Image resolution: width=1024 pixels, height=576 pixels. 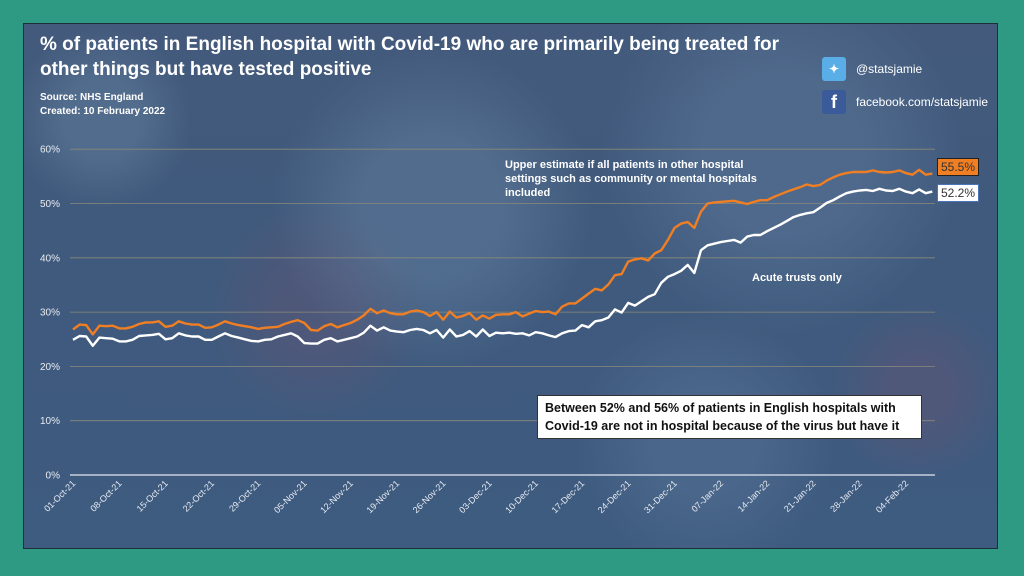 I want to click on x-tick-label: 07-Jan-22, so click(x=707, y=496).